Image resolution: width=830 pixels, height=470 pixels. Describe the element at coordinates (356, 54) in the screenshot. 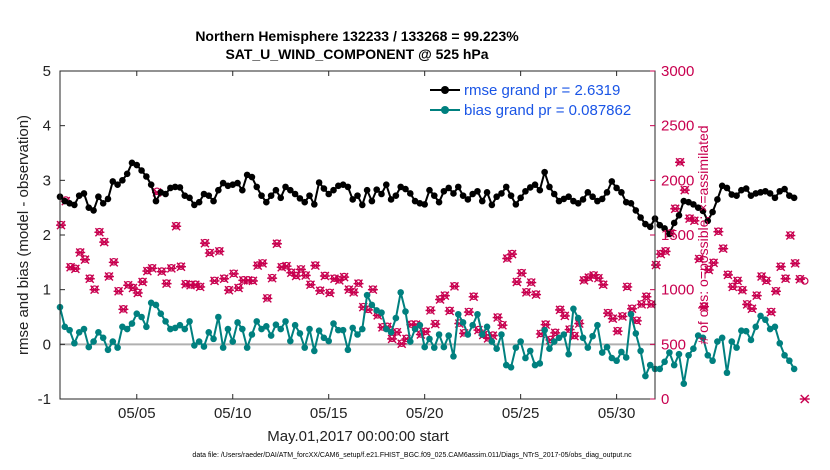

I see `chart-title-line-2: SAT_U_WIND_COMPONENT @ 525 hPa` at that location.